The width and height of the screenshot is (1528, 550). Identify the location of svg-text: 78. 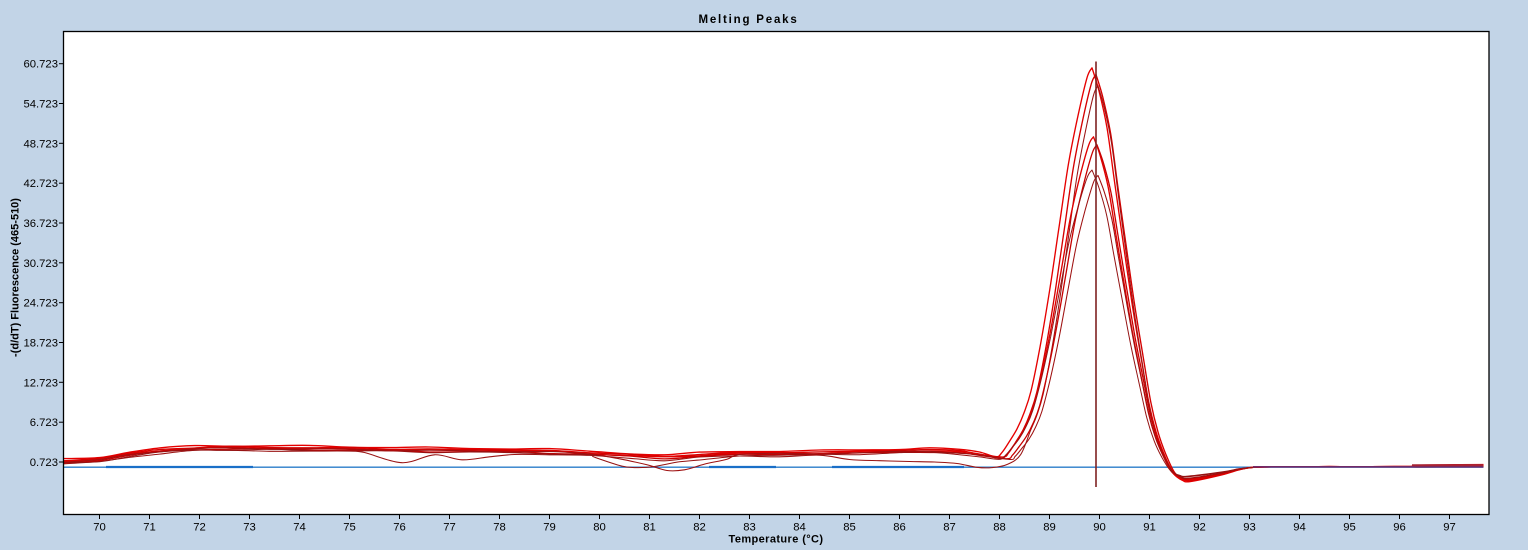
(499, 528).